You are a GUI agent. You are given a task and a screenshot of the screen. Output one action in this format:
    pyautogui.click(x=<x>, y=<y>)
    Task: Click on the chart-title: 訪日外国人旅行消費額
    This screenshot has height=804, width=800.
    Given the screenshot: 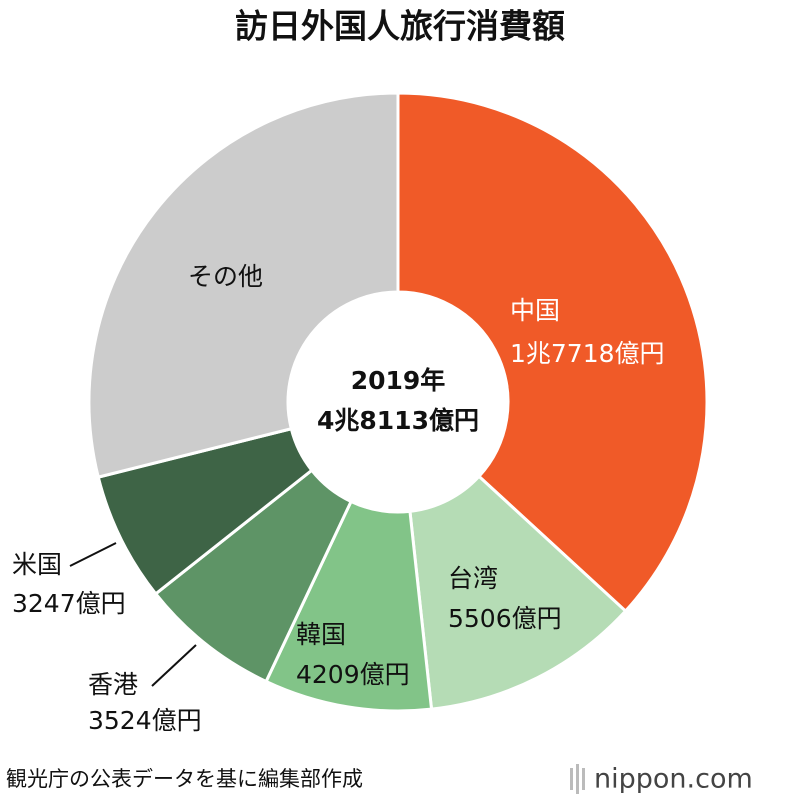 What is the action you would take?
    pyautogui.click(x=400, y=26)
    